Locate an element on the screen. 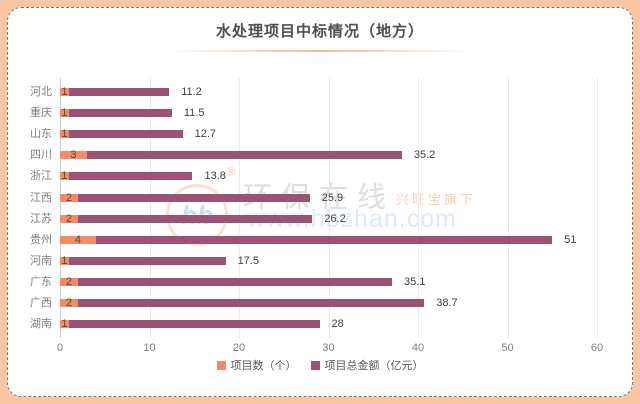  registered-trademark-icon: ® is located at coordinates (231, 172).